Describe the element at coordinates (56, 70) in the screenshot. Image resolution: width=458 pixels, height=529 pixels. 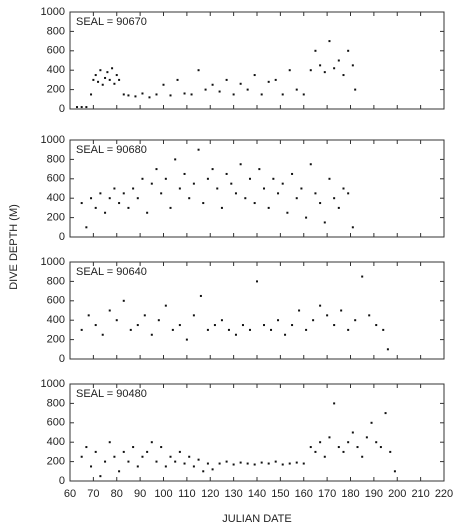
I see `y-tick-label: 400` at that location.